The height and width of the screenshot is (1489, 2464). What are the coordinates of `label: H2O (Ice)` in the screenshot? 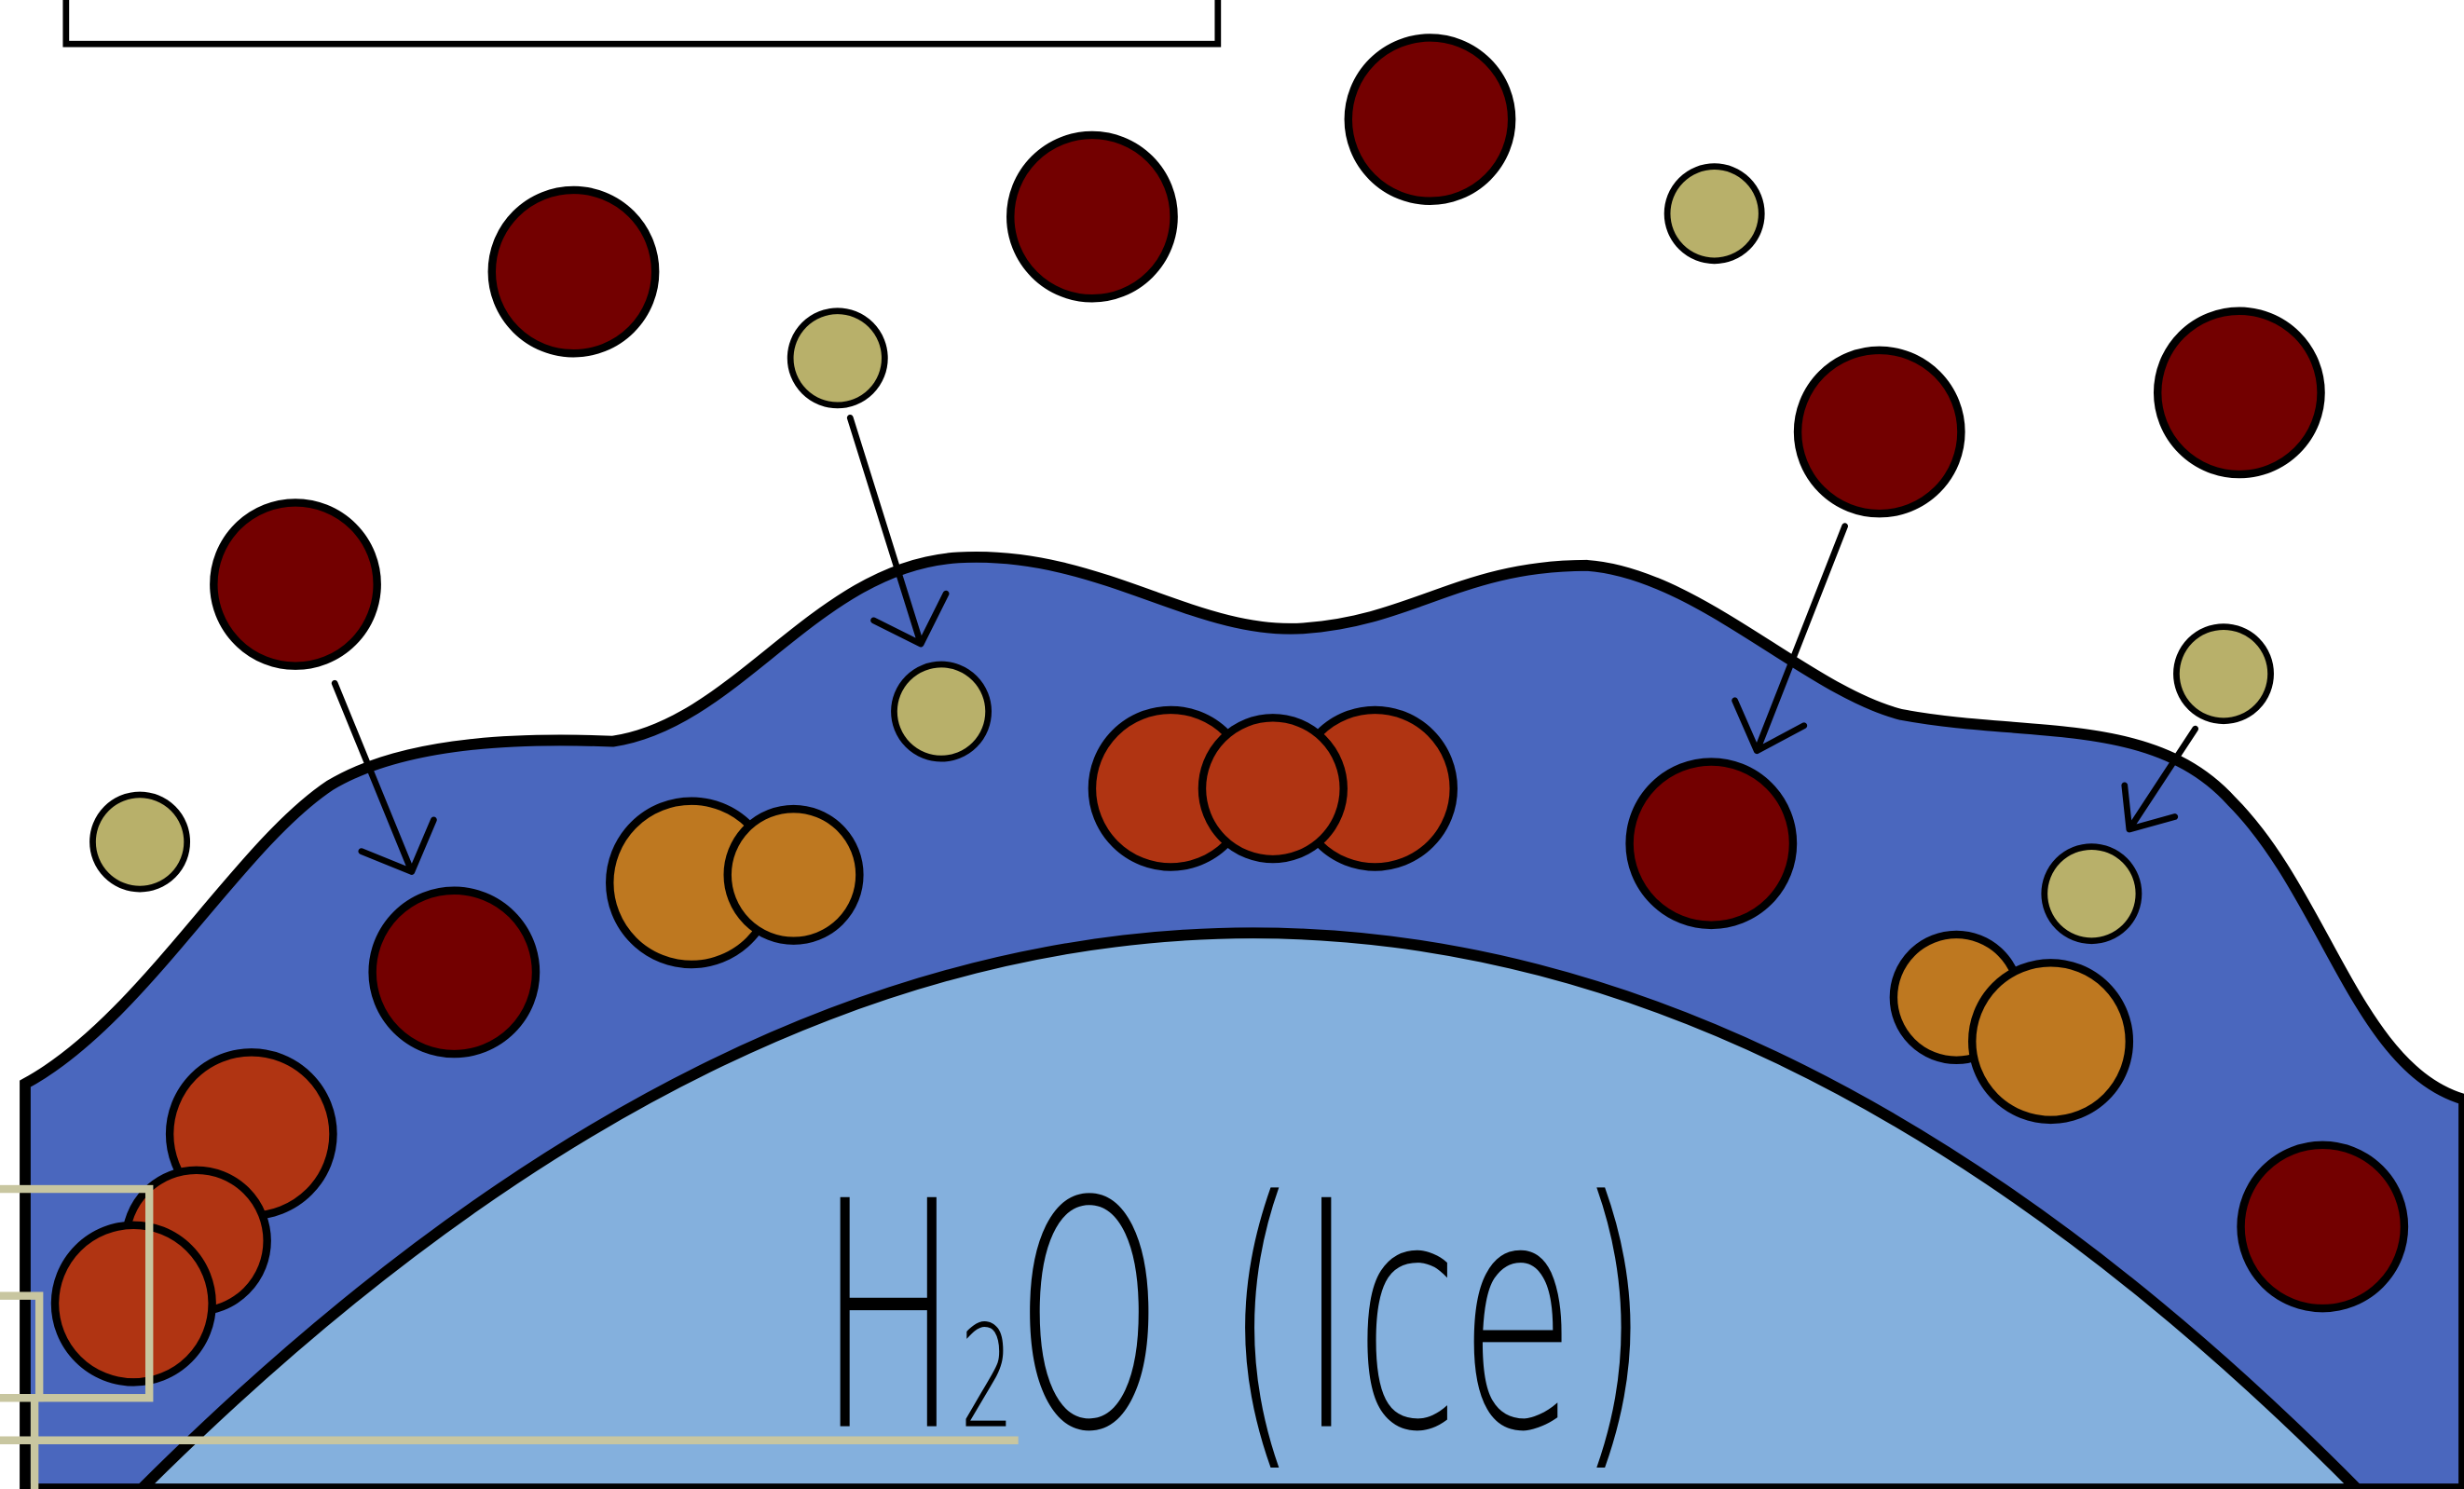 It's located at (1233, 1312).